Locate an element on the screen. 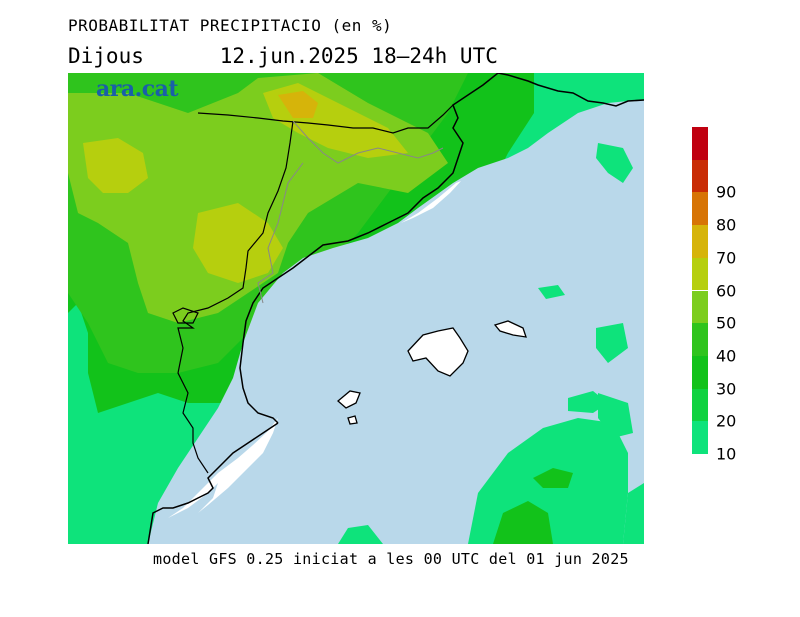 Image resolution: width=800 pixels, height=617 pixels. island-formentera is located at coordinates (352, 420).